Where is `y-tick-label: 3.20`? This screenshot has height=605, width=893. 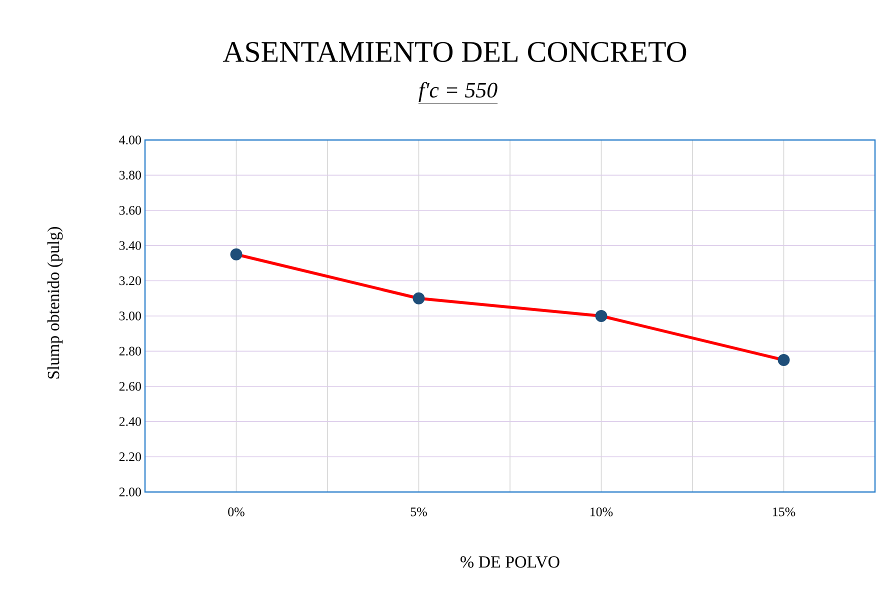
y-tick-label: 3.20 is located at coordinates (130, 281).